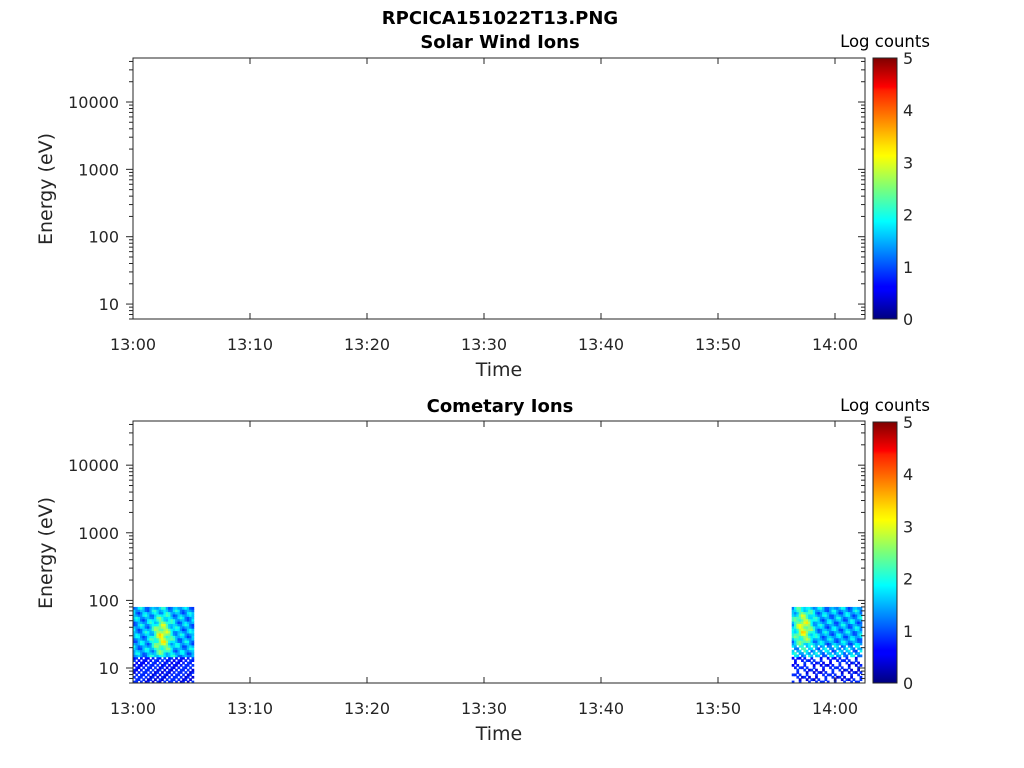 This screenshot has width=1024, height=768. I want to click on colorbar-tick-label: 2, so click(908, 215).